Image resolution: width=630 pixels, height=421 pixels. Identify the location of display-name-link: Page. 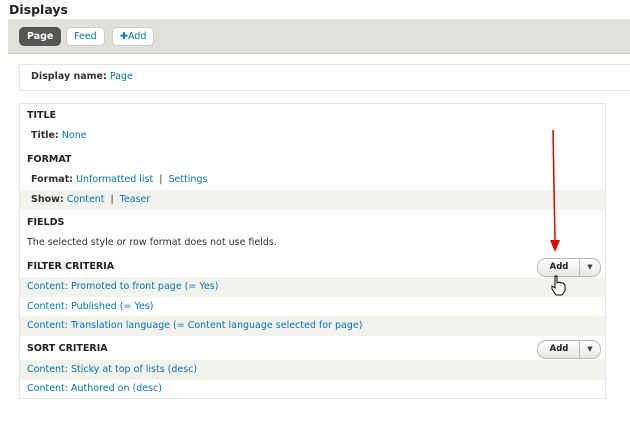
(121, 76).